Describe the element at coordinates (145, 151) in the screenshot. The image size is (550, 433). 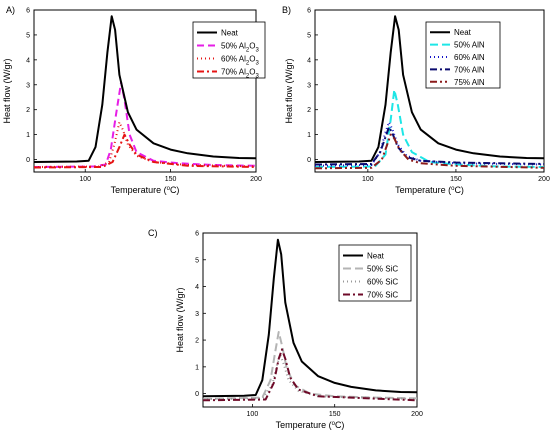
I see `series-line-70-al2o3` at that location.